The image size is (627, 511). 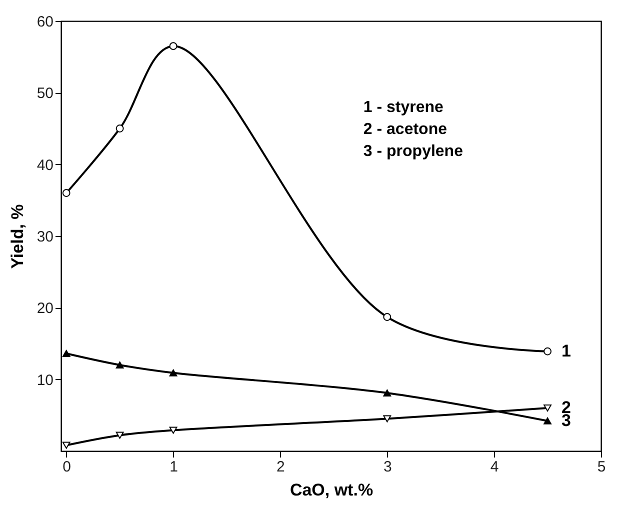 I want to click on y-tick-label: 30, so click(x=45, y=237).